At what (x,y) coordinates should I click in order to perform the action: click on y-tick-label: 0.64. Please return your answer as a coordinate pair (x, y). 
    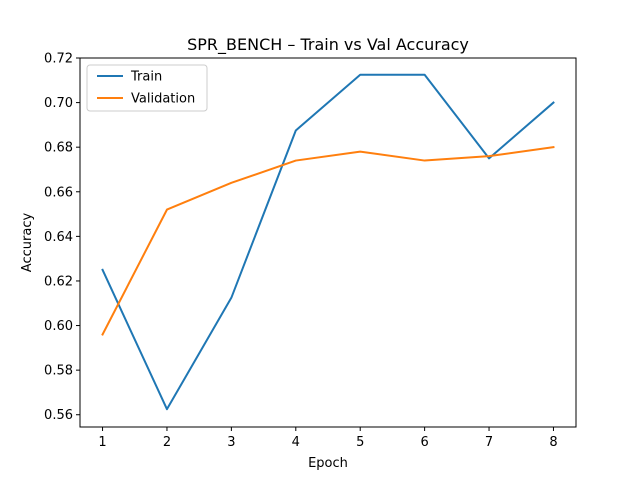
    Looking at the image, I should click on (58, 237).